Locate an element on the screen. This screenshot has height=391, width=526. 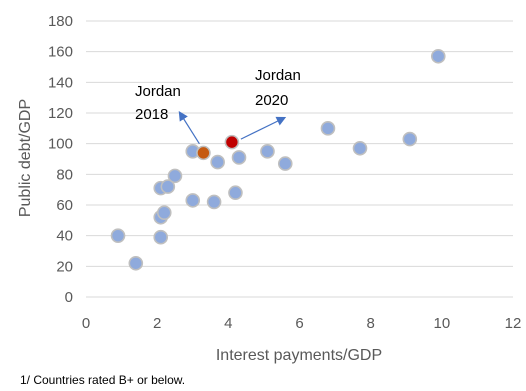
x-tick-label: 12 is located at coordinates (513, 323).